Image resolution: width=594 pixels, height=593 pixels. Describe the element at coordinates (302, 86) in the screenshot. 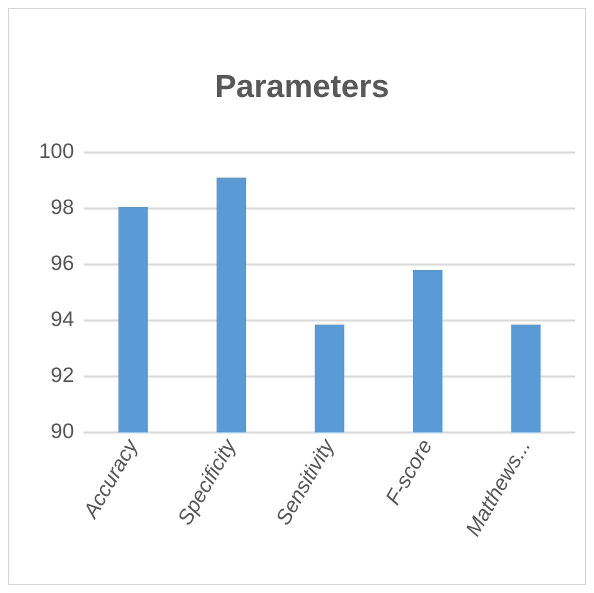

I see `chart-title: Parameters` at that location.